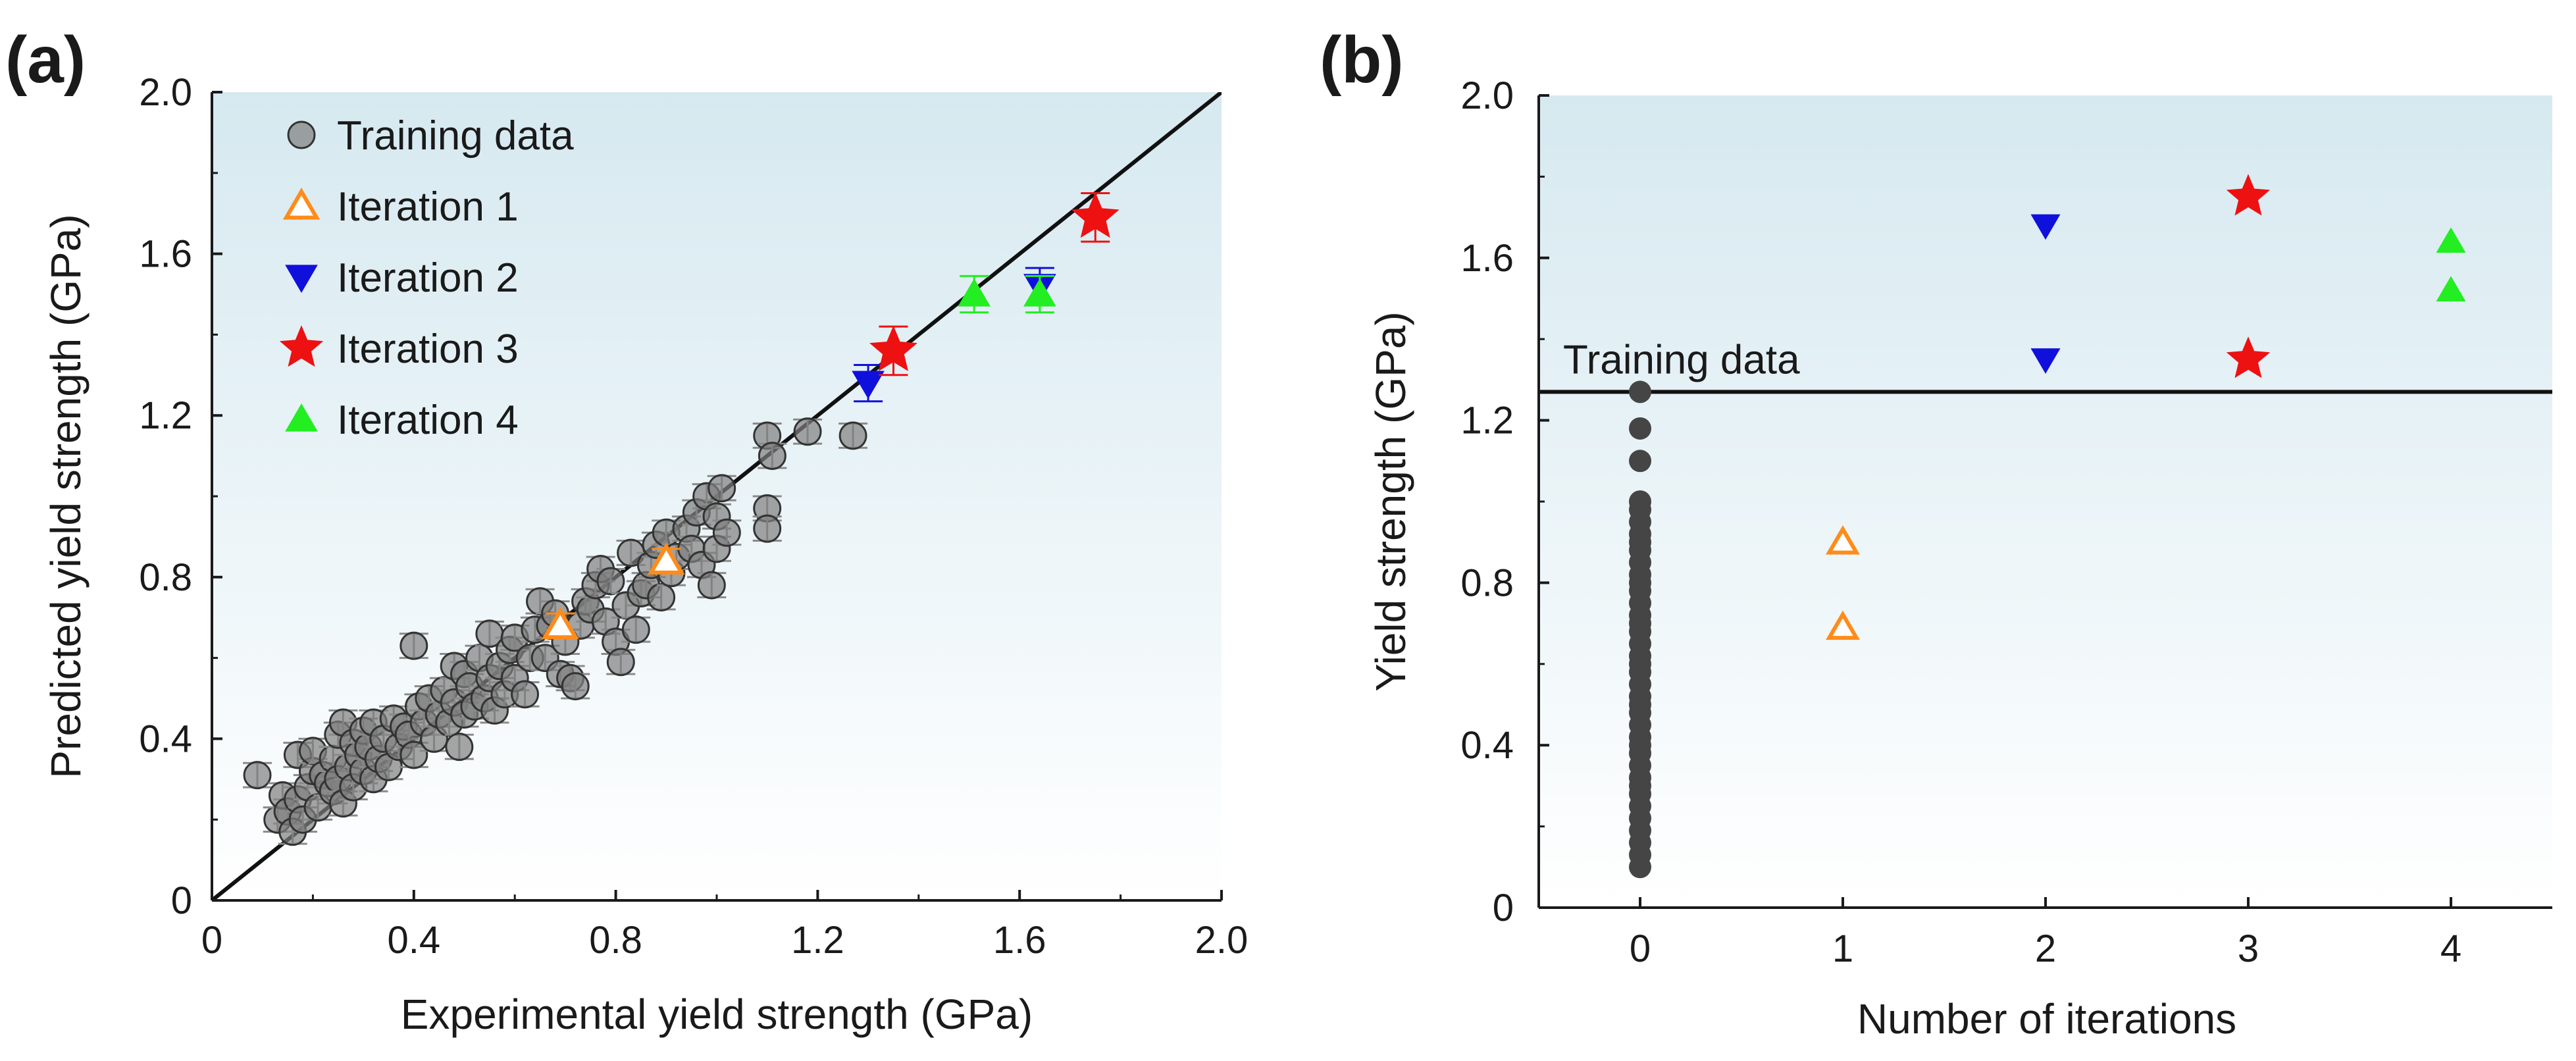  I want to click on panel-a-y-tick-label: 0.8, so click(165, 577).